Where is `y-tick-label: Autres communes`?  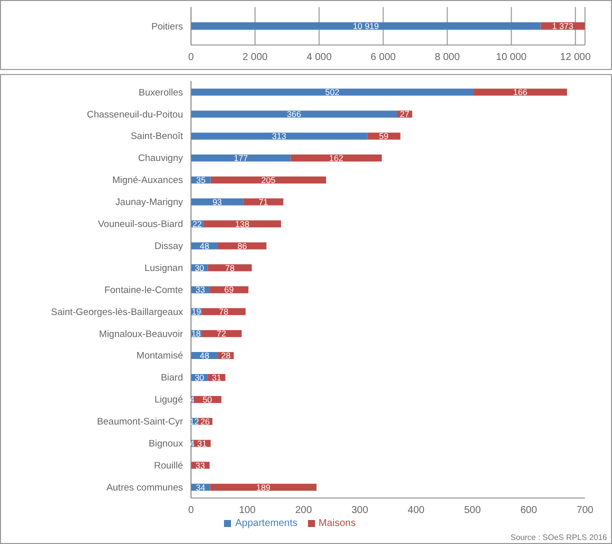
y-tick-label: Autres communes is located at coordinates (145, 488).